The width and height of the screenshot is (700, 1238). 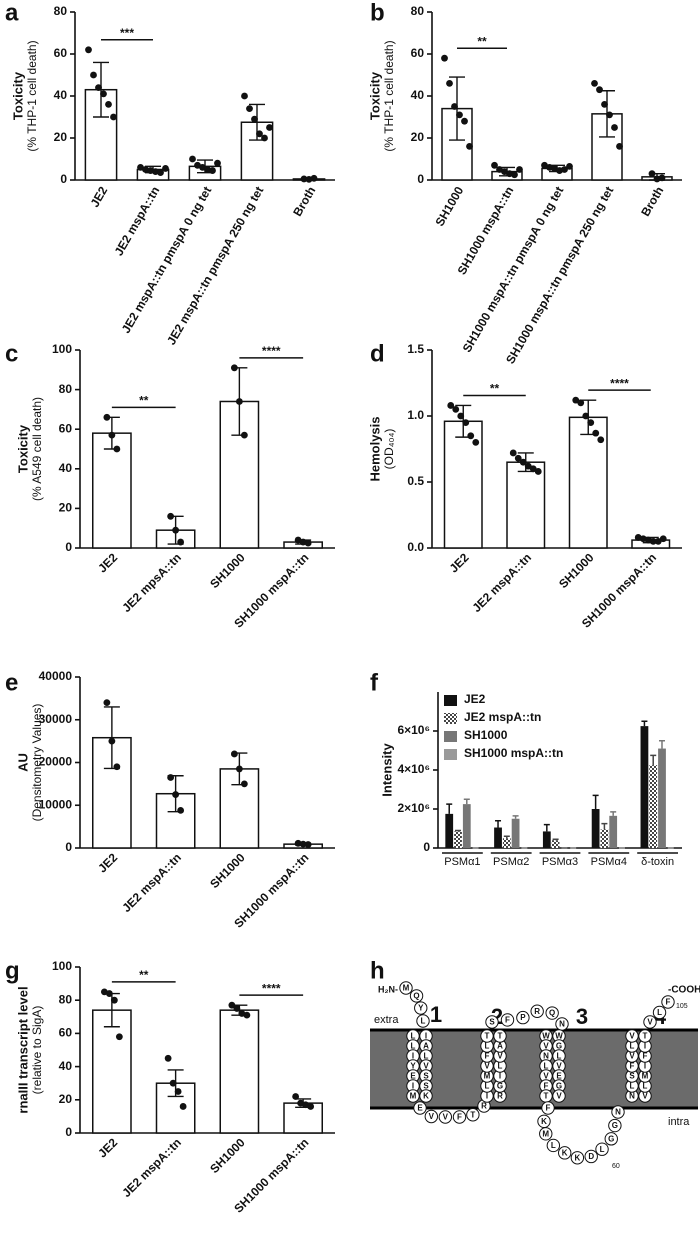 What do you see at coordinates (127, 33) in the screenshot?
I see `significance-label: ***` at bounding box center [127, 33].